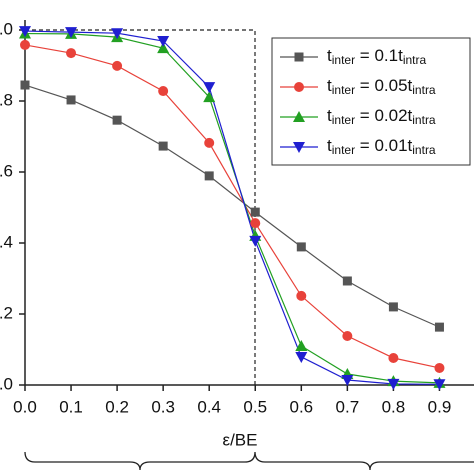 Image resolution: width=474 pixels, height=474 pixels. What do you see at coordinates (394, 406) in the screenshot?
I see `x-tick-label: 0.8` at bounding box center [394, 406].